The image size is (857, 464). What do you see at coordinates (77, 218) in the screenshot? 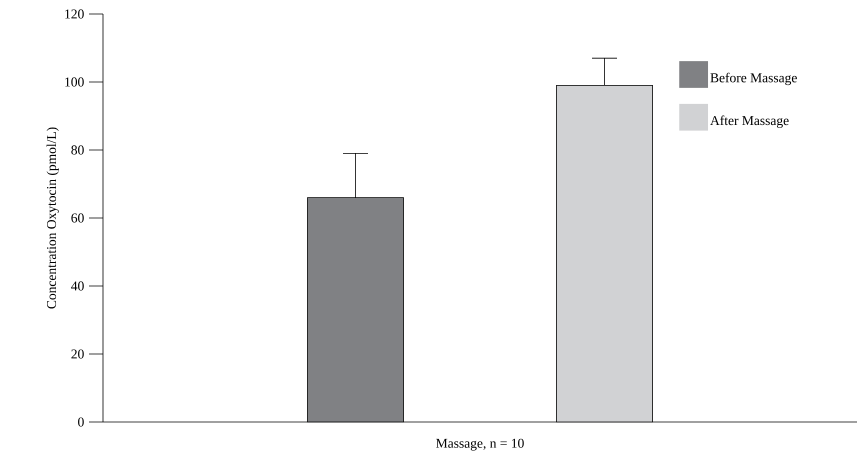
I see `y-tick-label: 60` at bounding box center [77, 218].